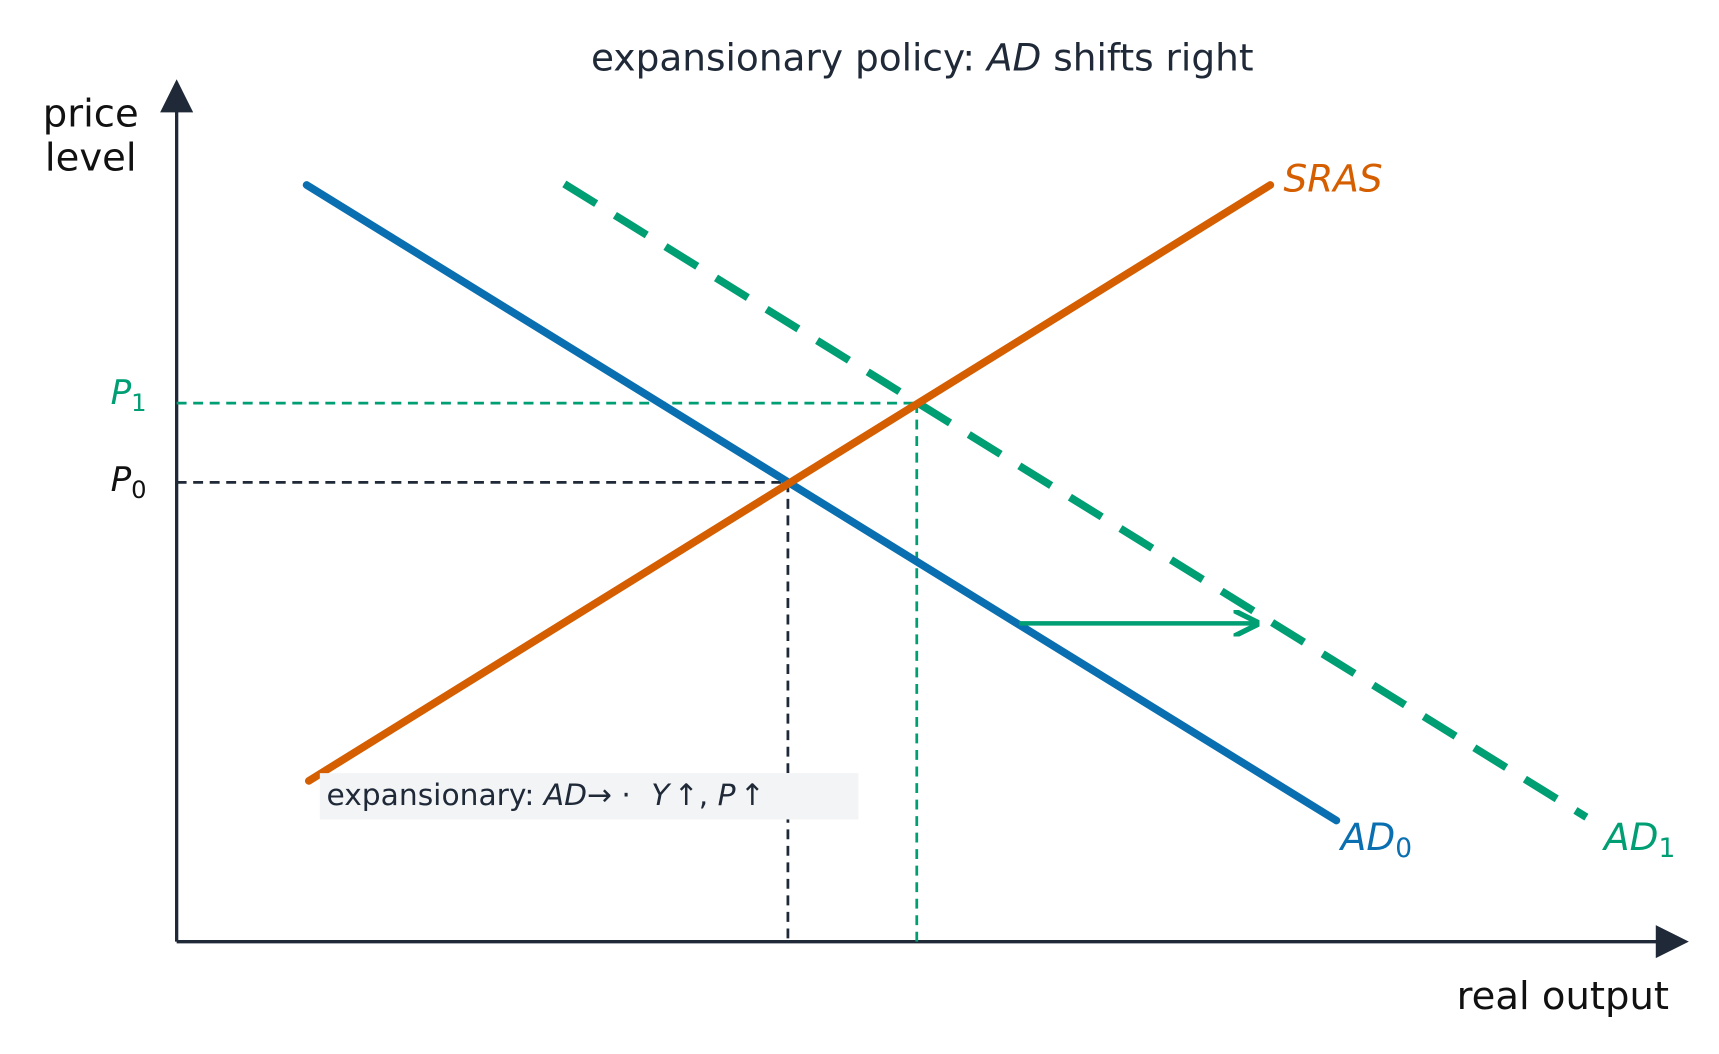 The height and width of the screenshot is (1054, 1719). I want to click on y-axis-arrow, so click(177, 96).